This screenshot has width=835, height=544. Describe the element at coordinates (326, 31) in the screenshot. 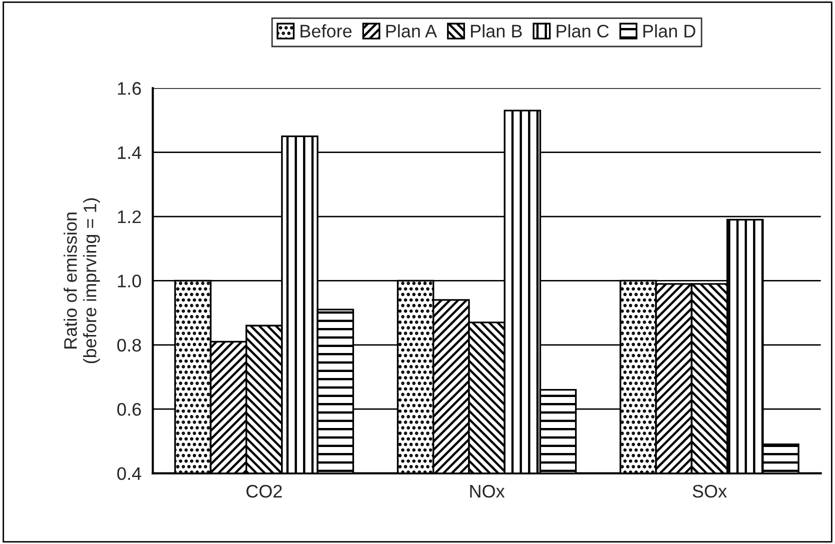

I see `legend-label: Before` at that location.